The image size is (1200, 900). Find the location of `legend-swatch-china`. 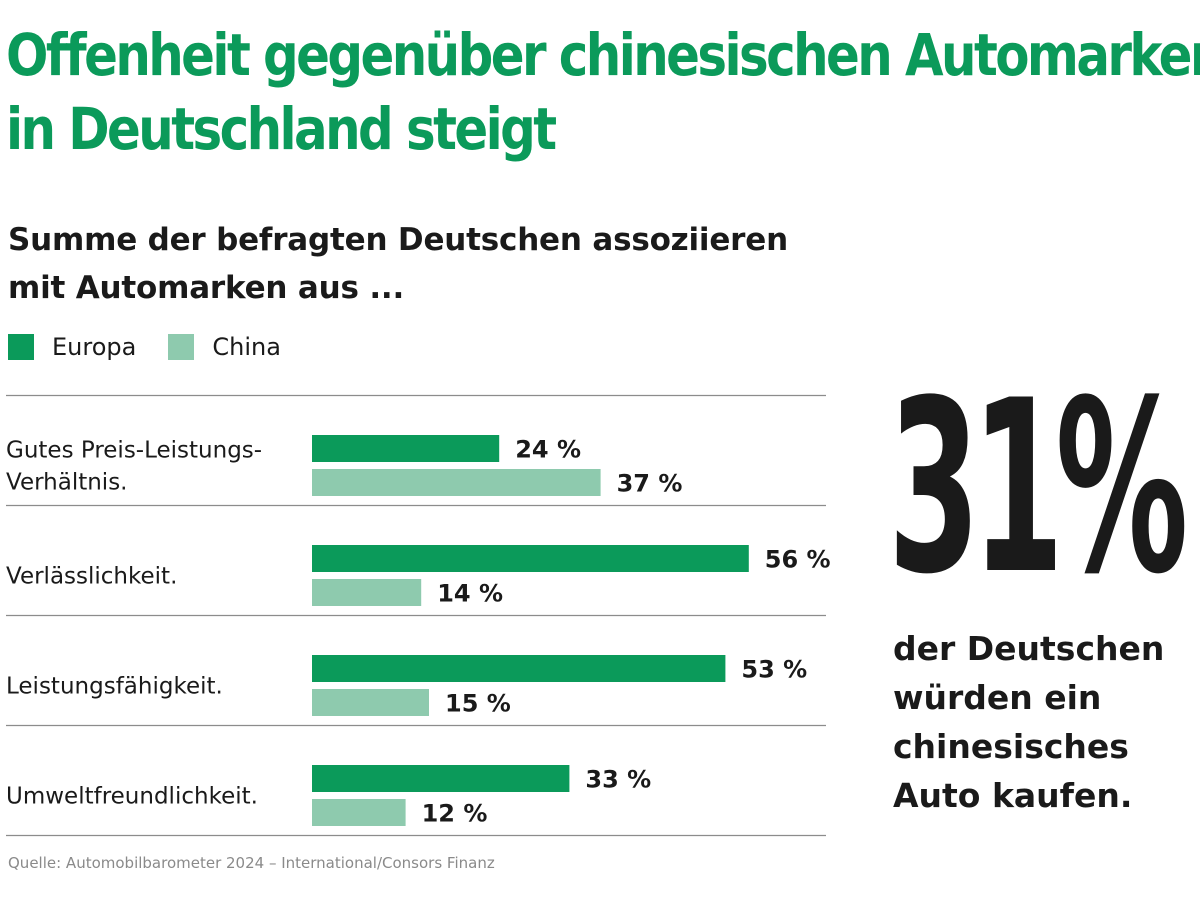

legend-swatch-china is located at coordinates (181, 347).